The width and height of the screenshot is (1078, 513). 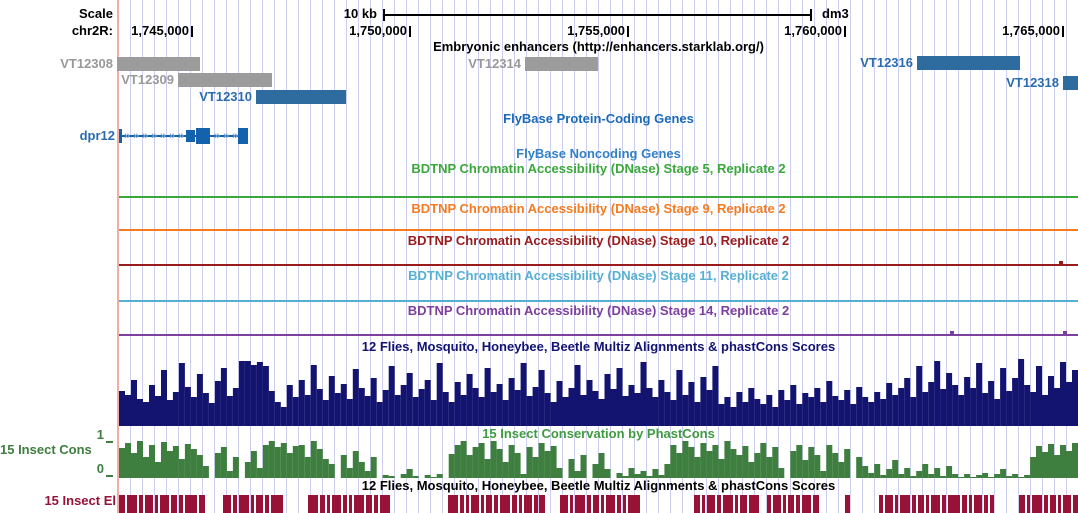 I want to click on track-title-phastcons: 15 Insect Conservation by PhastCons, so click(x=598, y=433).